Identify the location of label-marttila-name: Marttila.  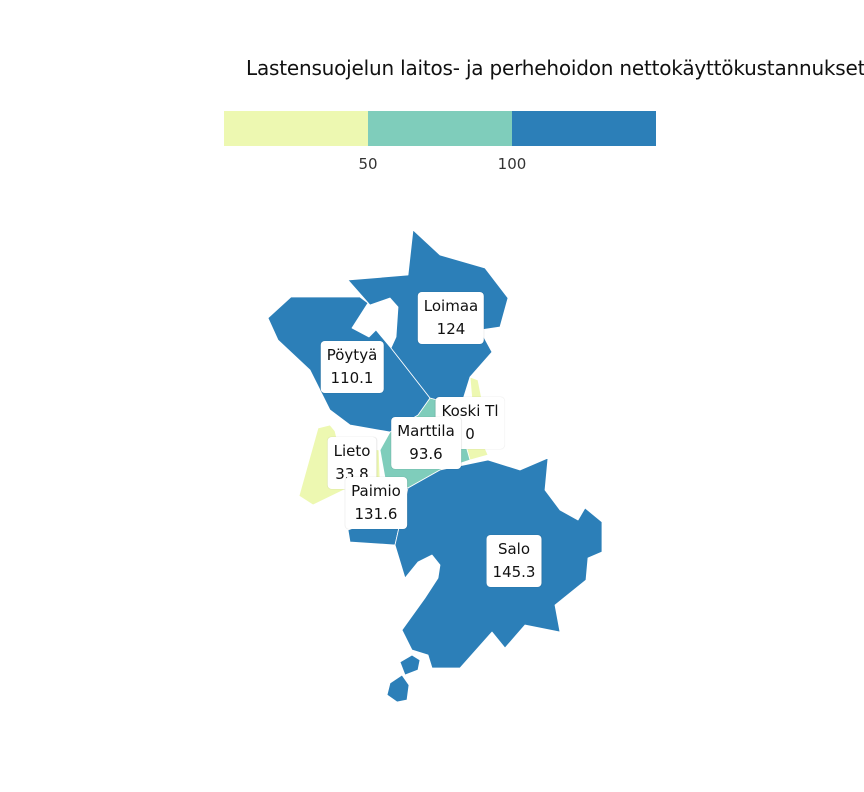
(426, 431).